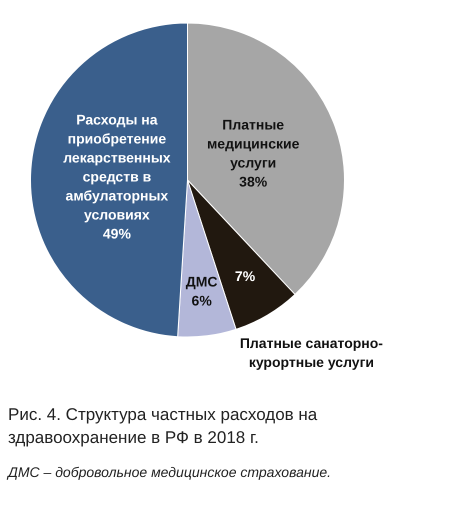  Describe the element at coordinates (312, 352) in the screenshot. I see `slice-label: Платные санаторно-курортные услуги` at that location.